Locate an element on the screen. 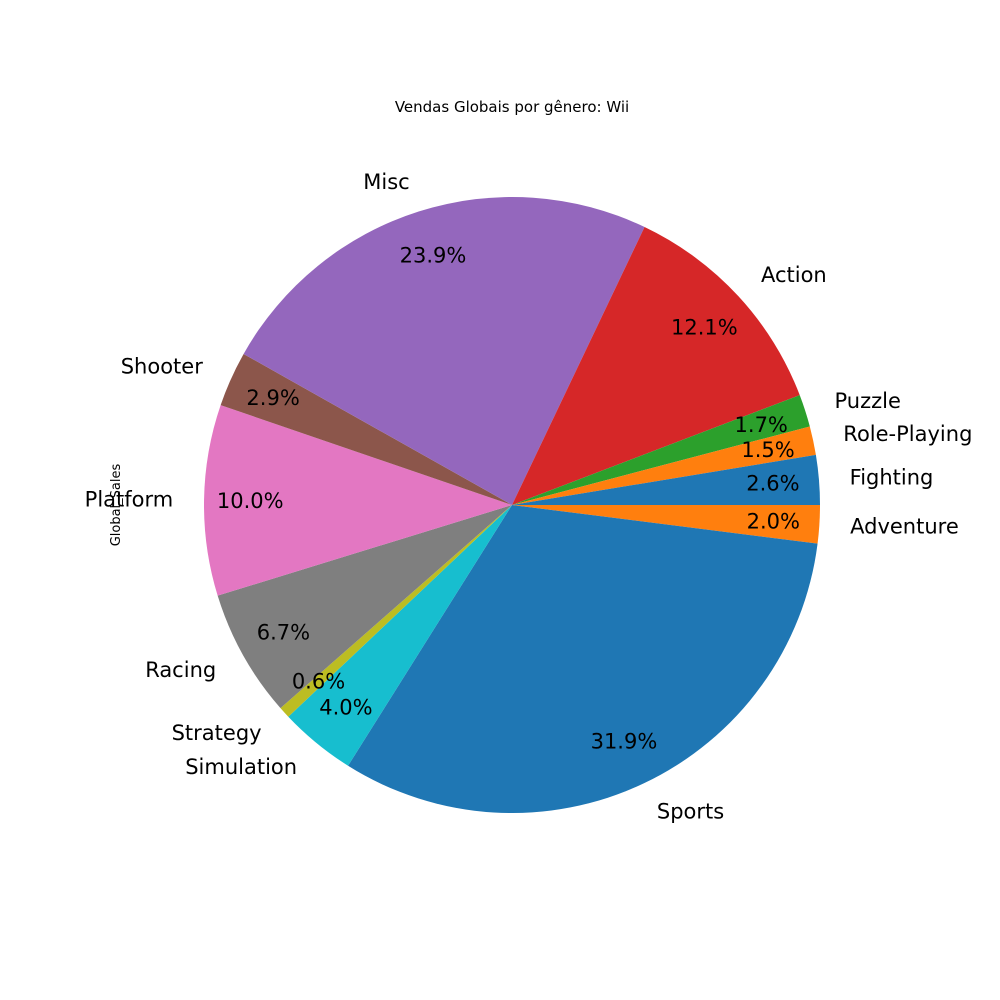 The width and height of the screenshot is (1000, 1000). slice-percent-label: 10.0% is located at coordinates (250, 501).